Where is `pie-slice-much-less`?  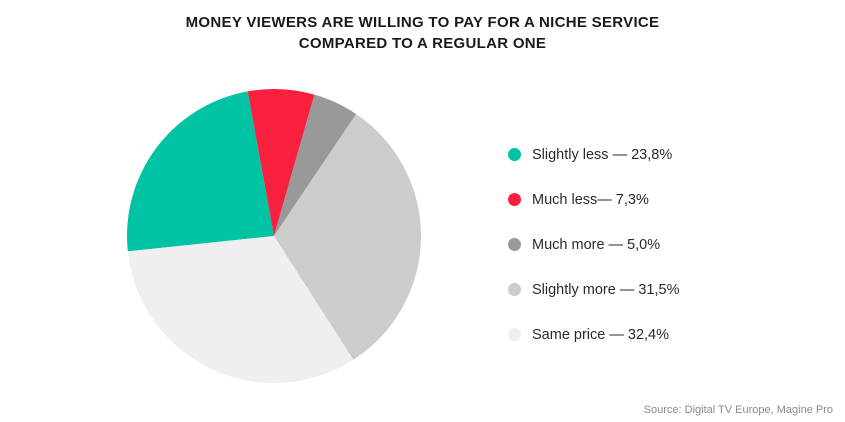 pie-slice-much-less is located at coordinates (281, 162).